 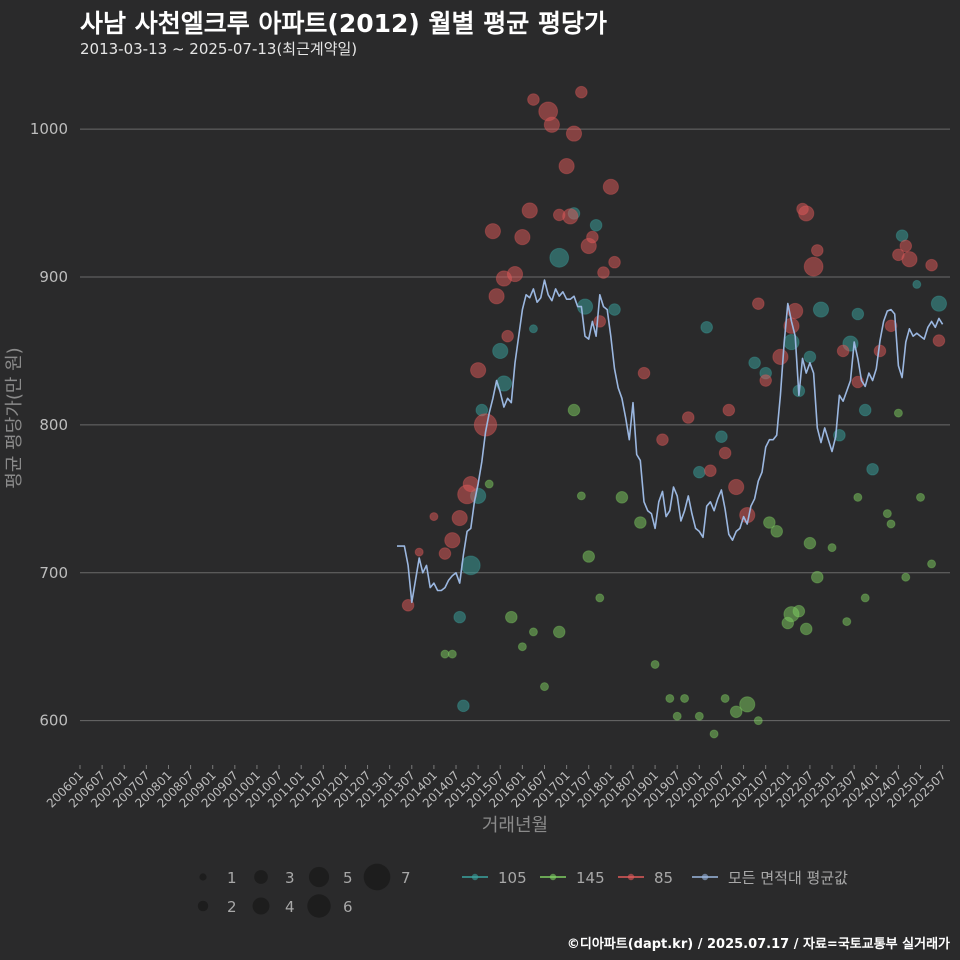 I want to click on size-legend-label: 6, so click(x=348, y=907).